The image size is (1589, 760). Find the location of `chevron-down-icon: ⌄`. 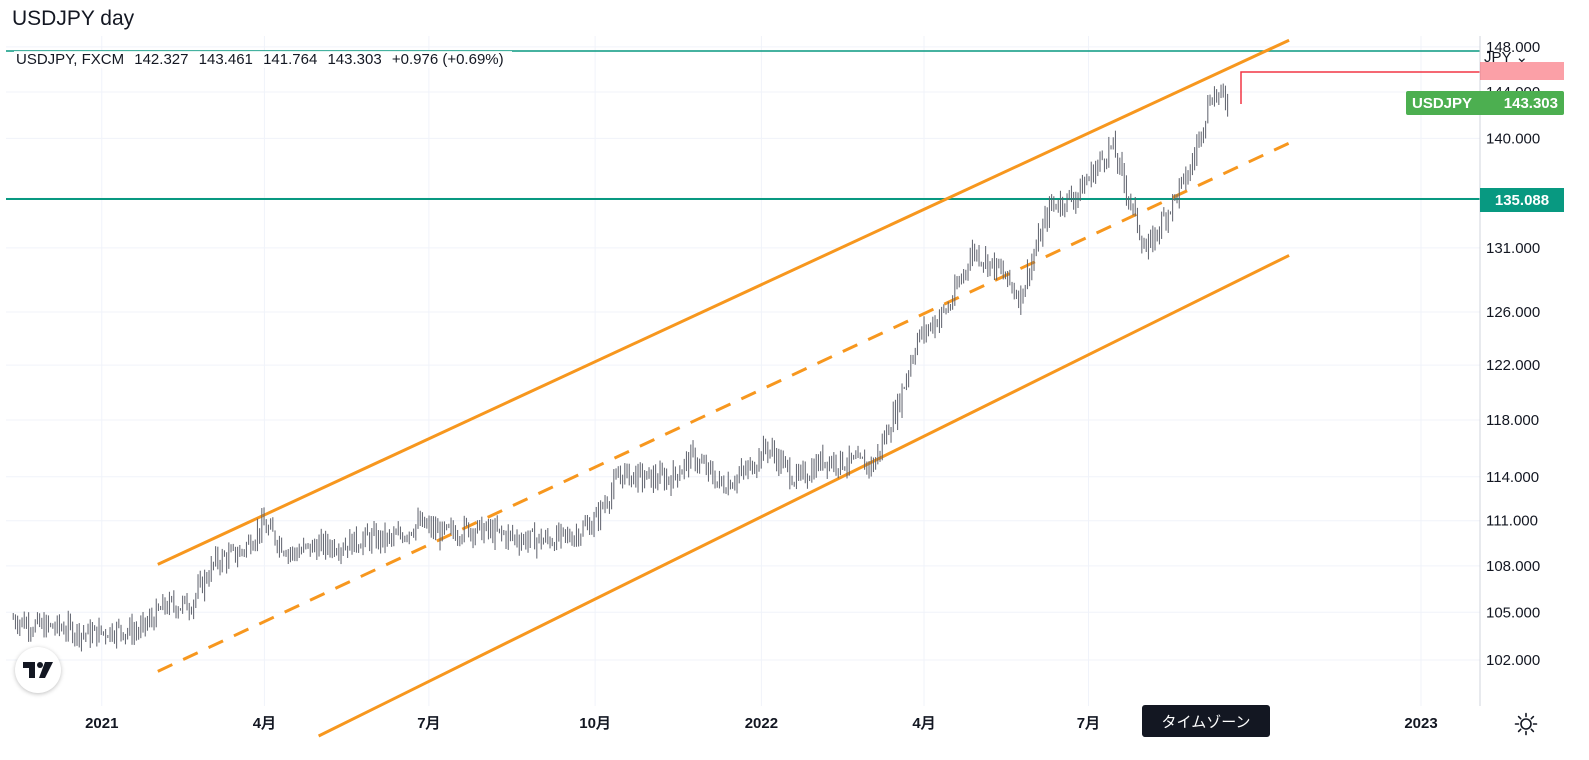

chevron-down-icon: ⌄ is located at coordinates (1522, 57).